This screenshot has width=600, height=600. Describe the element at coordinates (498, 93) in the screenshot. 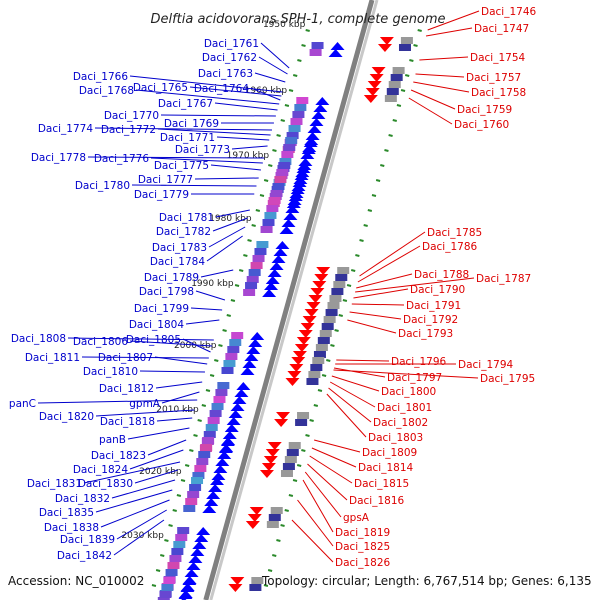

I see `gene-label: Daci_1758` at that location.